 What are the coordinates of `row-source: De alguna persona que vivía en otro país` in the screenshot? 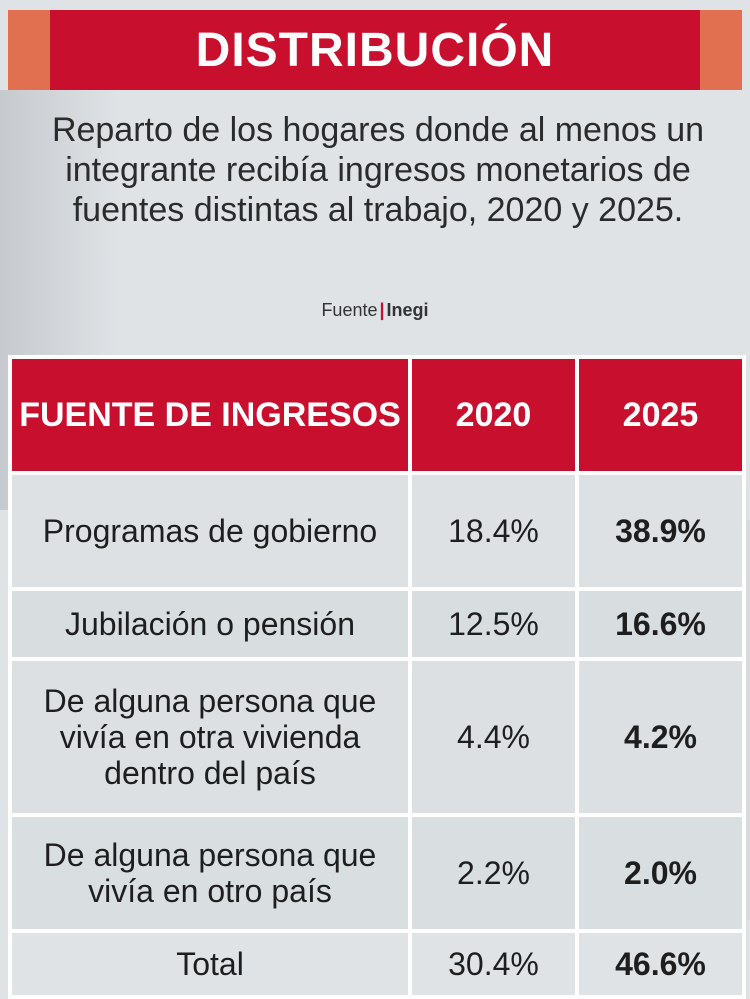 It's located at (210, 873).